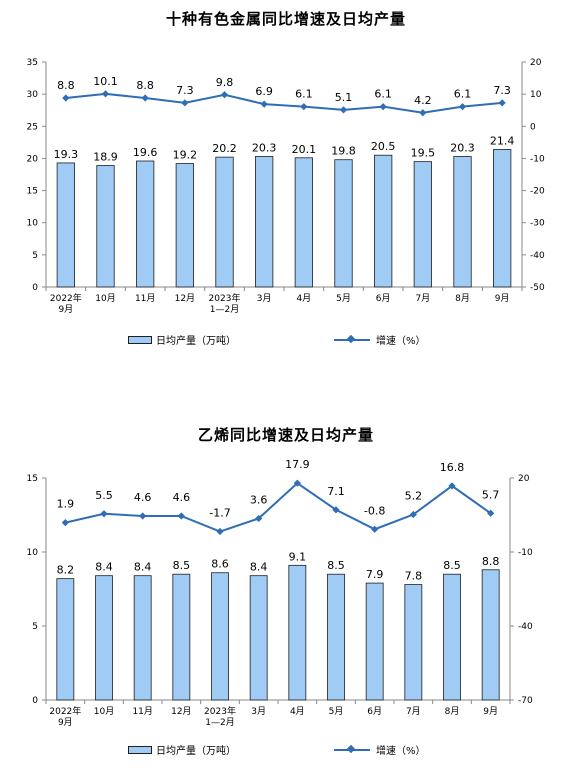  I want to click on growth-value-label: 7.3, so click(185, 90).